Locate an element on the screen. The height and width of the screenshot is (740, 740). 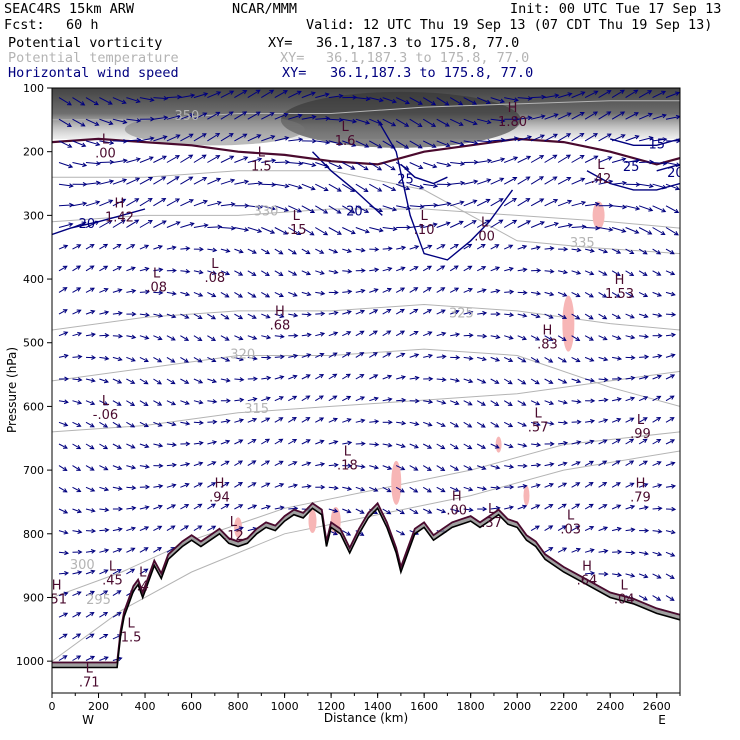
pv-extremum-value: .94 is located at coordinates (219, 498).